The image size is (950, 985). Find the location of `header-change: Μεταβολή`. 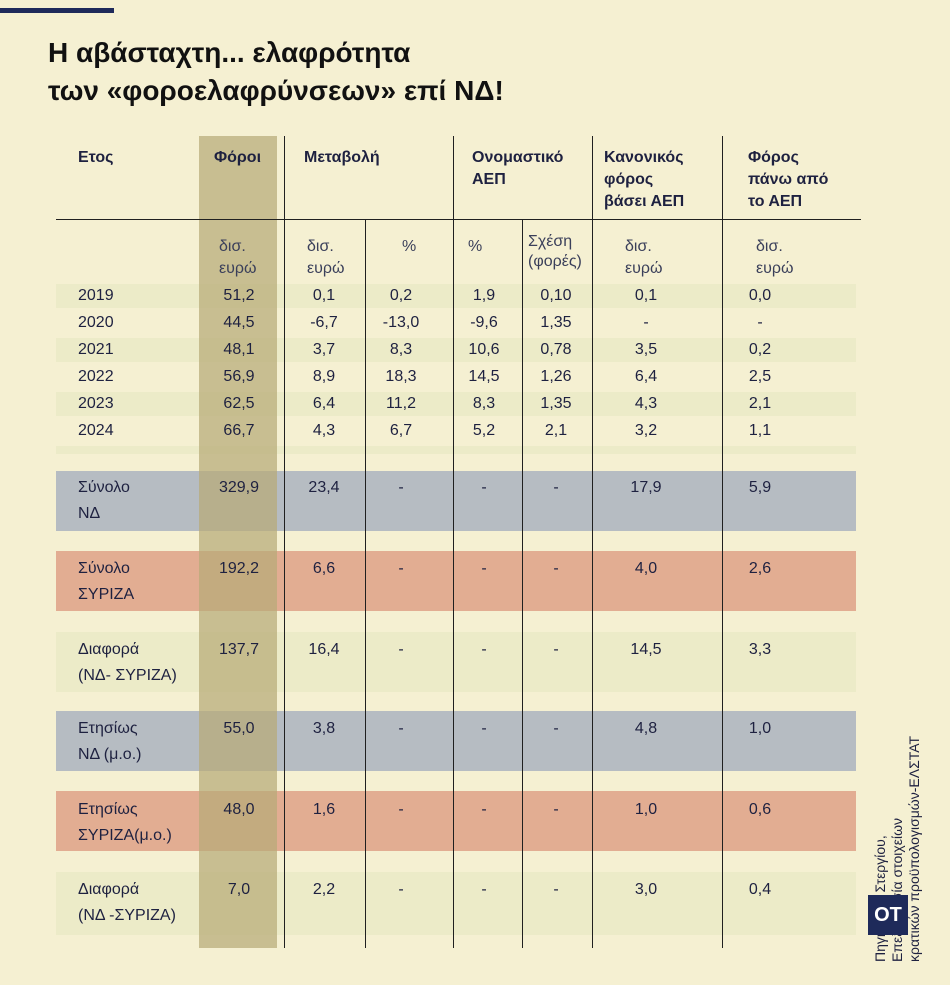

header-change: Μεταβολή is located at coordinates (342, 157).